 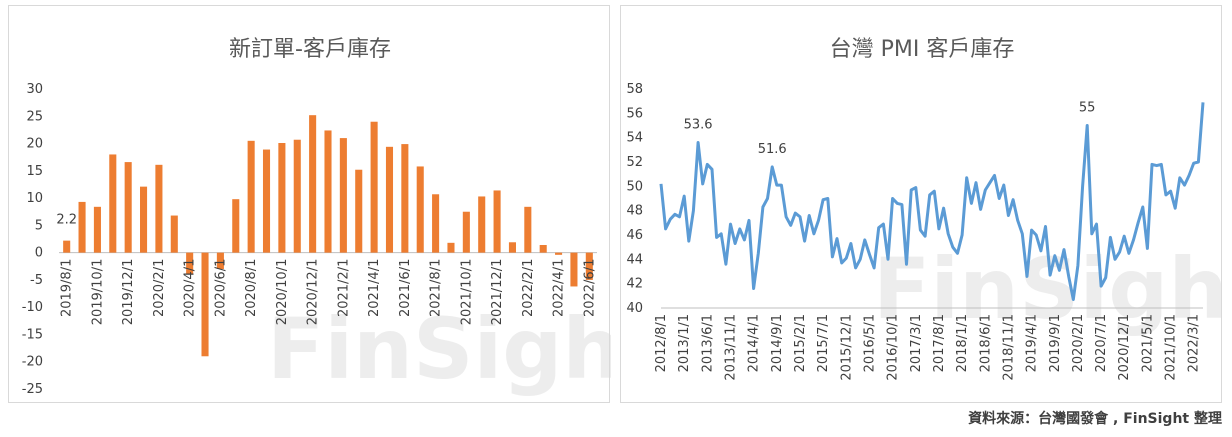 I want to click on y-tick-label: 50, so click(x=634, y=186).